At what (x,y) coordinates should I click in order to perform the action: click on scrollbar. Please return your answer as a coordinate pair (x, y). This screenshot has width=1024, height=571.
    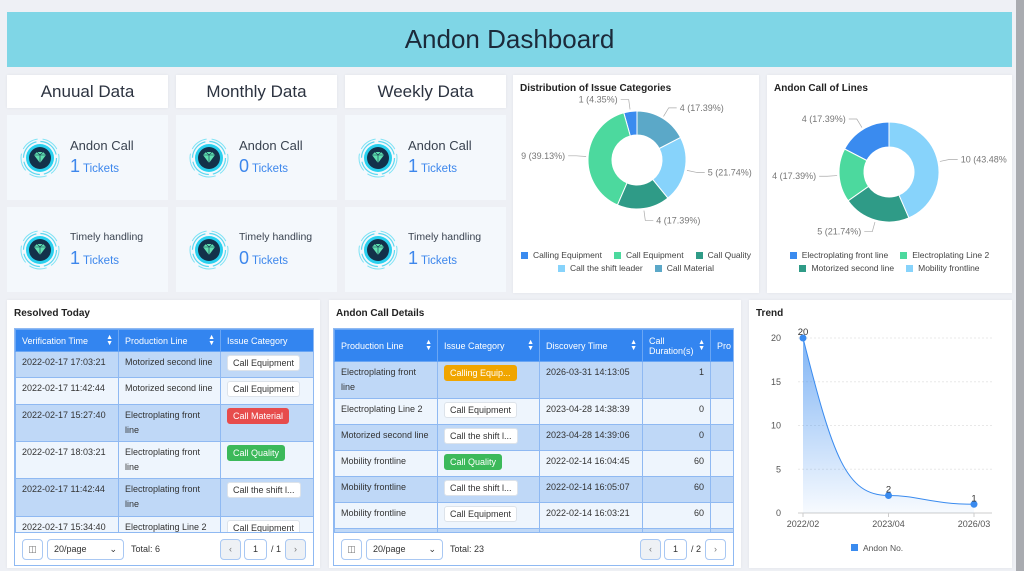
    Looking at the image, I should click on (1020, 285).